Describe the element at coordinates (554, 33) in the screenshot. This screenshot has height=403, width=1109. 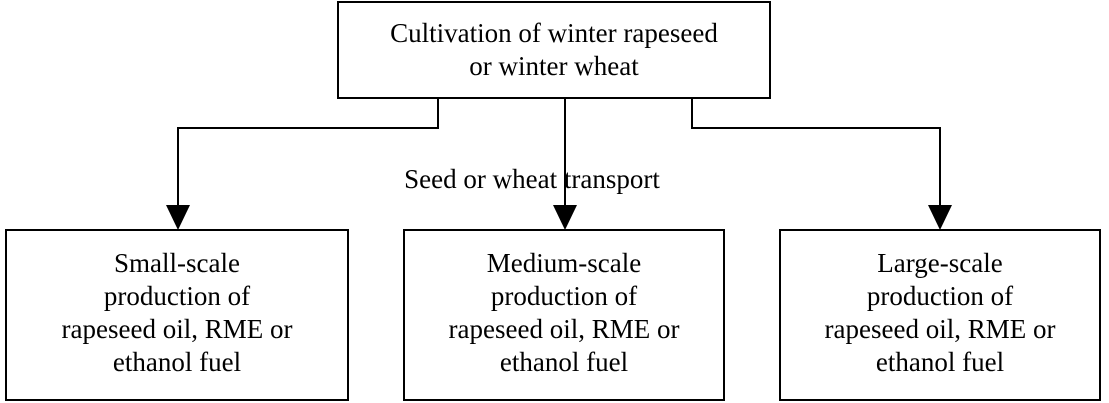
I see `node-label: Cultivation of winter rapeseed` at that location.